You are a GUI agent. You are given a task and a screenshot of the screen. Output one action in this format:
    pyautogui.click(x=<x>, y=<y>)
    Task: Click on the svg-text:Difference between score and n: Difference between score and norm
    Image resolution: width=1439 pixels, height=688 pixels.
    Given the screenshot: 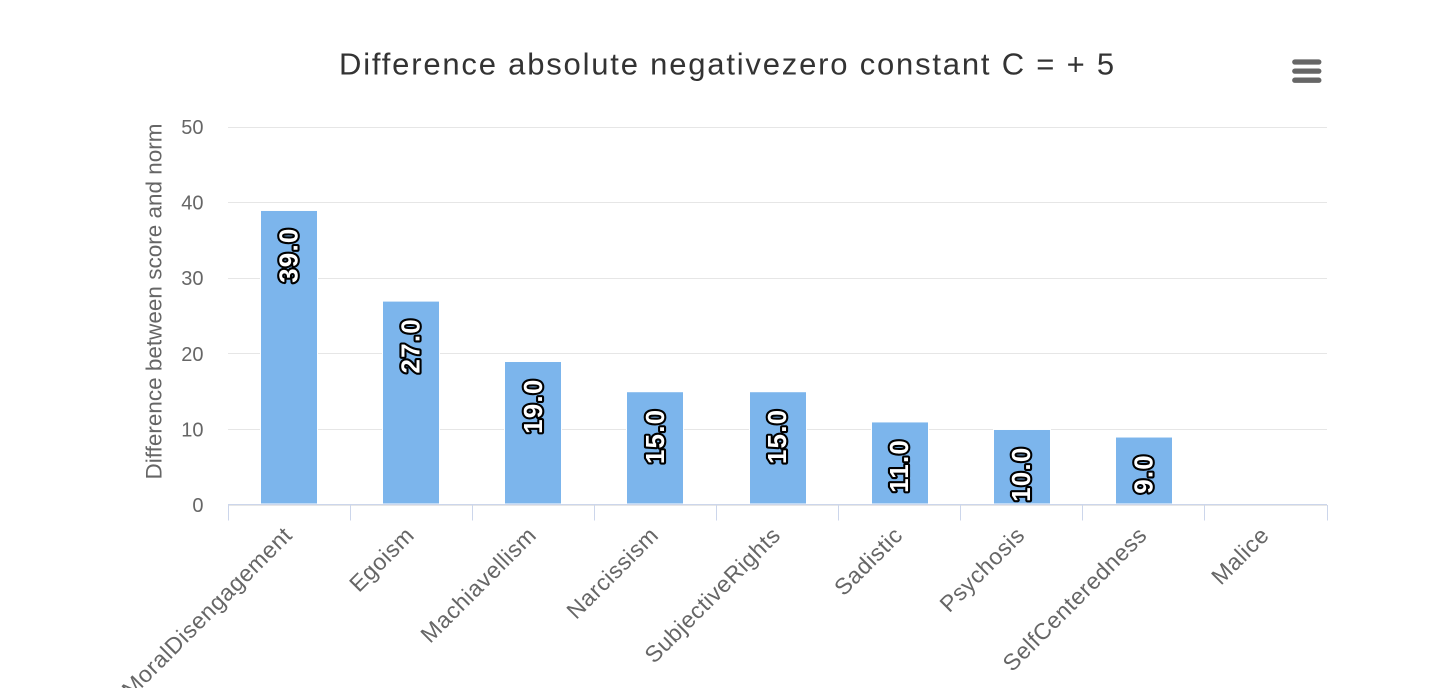 What is the action you would take?
    pyautogui.click(x=154, y=301)
    